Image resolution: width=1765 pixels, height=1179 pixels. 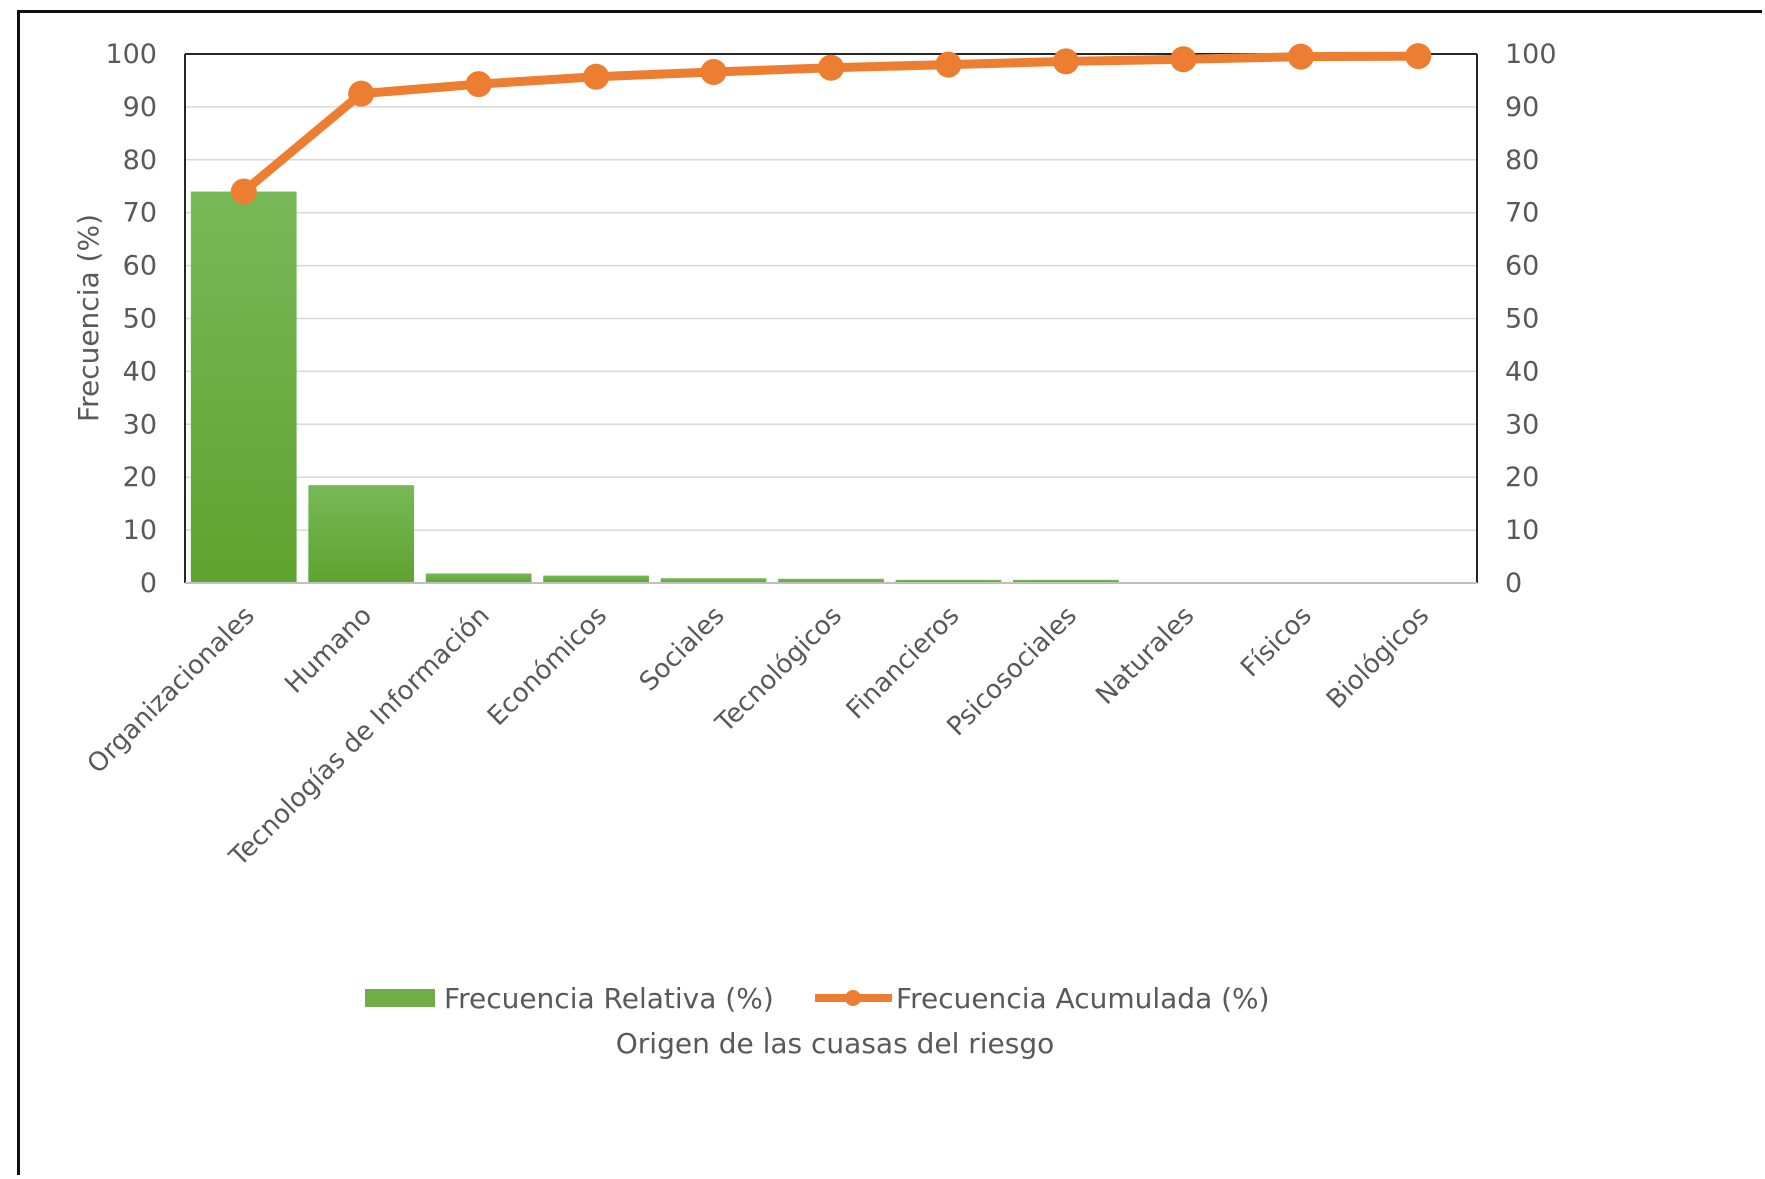 What do you see at coordinates (1522, 424) in the screenshot?
I see `y2-tick-label-right: 30` at bounding box center [1522, 424].